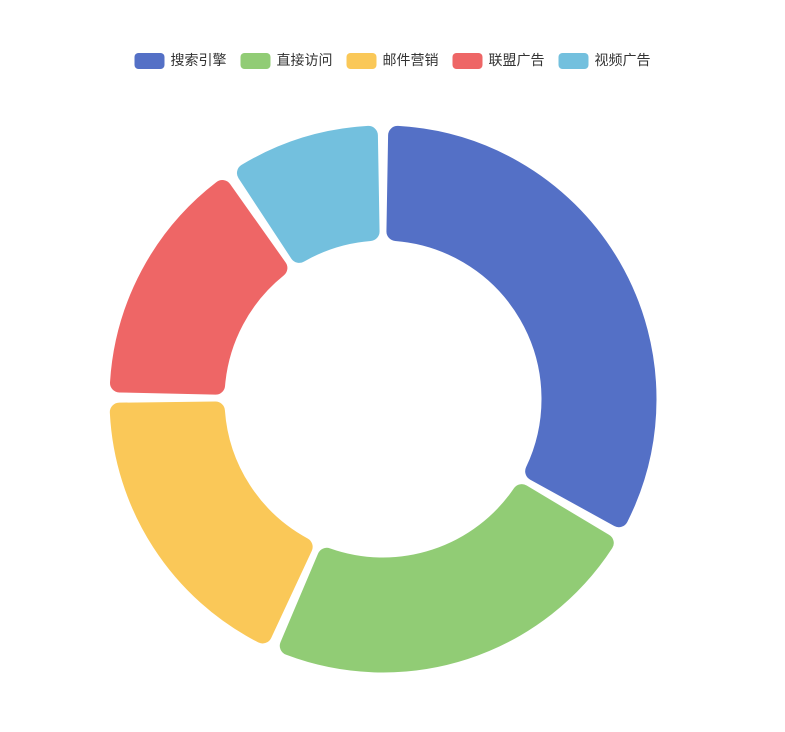 The image size is (785, 732). What do you see at coordinates (199, 60) in the screenshot?
I see `legend-label: 搜索引擎` at bounding box center [199, 60].